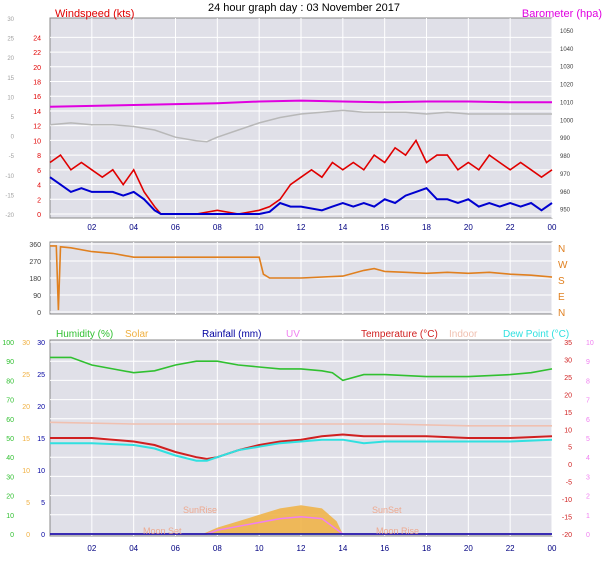 The image size is (608, 565). What do you see at coordinates (12, 157) in the screenshot?
I see `far-left-tick-label: -5` at bounding box center [12, 157].